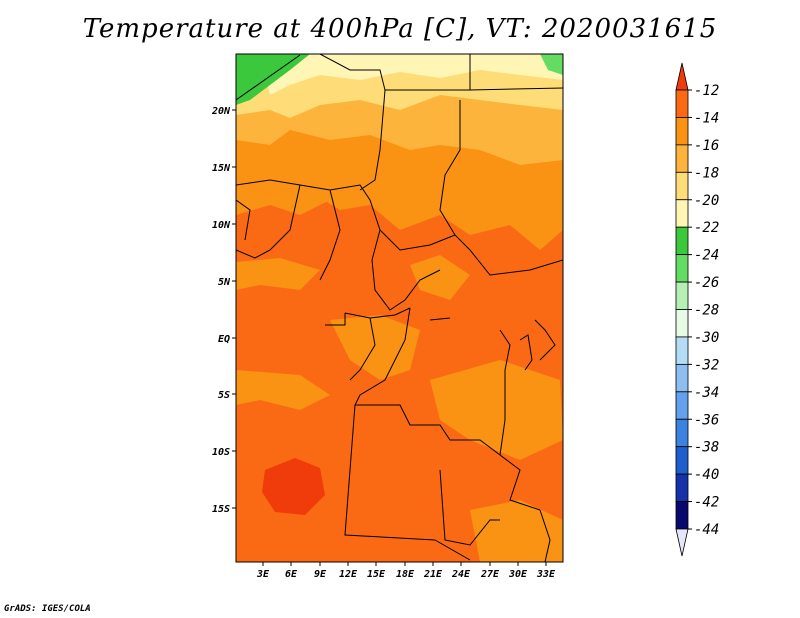 The height and width of the screenshot is (618, 800). Describe the element at coordinates (706, 338) in the screenshot. I see `colorbar-label: -30` at that location.